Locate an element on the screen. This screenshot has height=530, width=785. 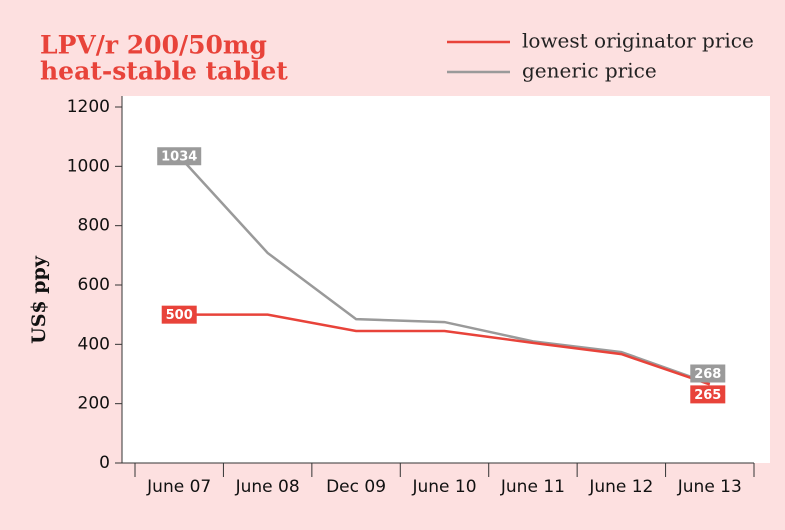
y-tick-label: 1200 is located at coordinates (88, 107).